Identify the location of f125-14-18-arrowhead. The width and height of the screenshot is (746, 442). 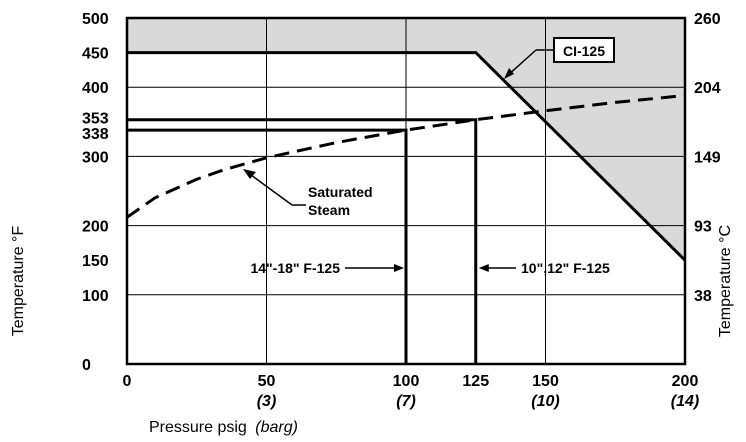
(399, 268).